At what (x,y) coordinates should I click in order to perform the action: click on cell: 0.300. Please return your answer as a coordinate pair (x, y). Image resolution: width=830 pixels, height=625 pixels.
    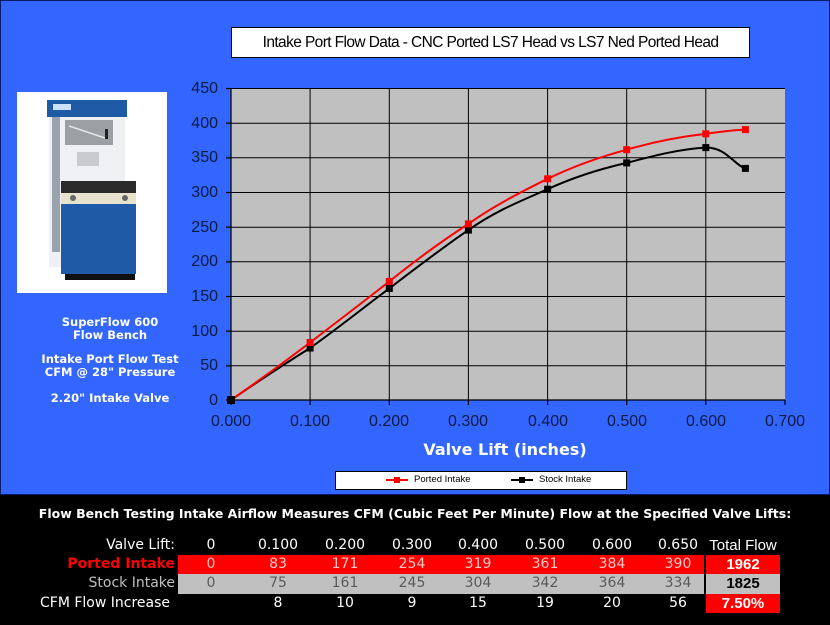
    Looking at the image, I should click on (412, 545).